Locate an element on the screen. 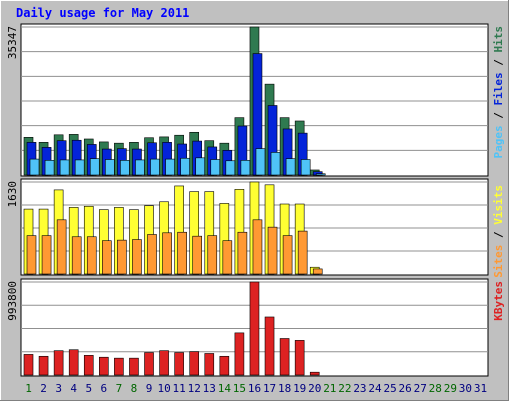 The image size is (509, 401). x-tick-day-31: 31 is located at coordinates (480, 388).